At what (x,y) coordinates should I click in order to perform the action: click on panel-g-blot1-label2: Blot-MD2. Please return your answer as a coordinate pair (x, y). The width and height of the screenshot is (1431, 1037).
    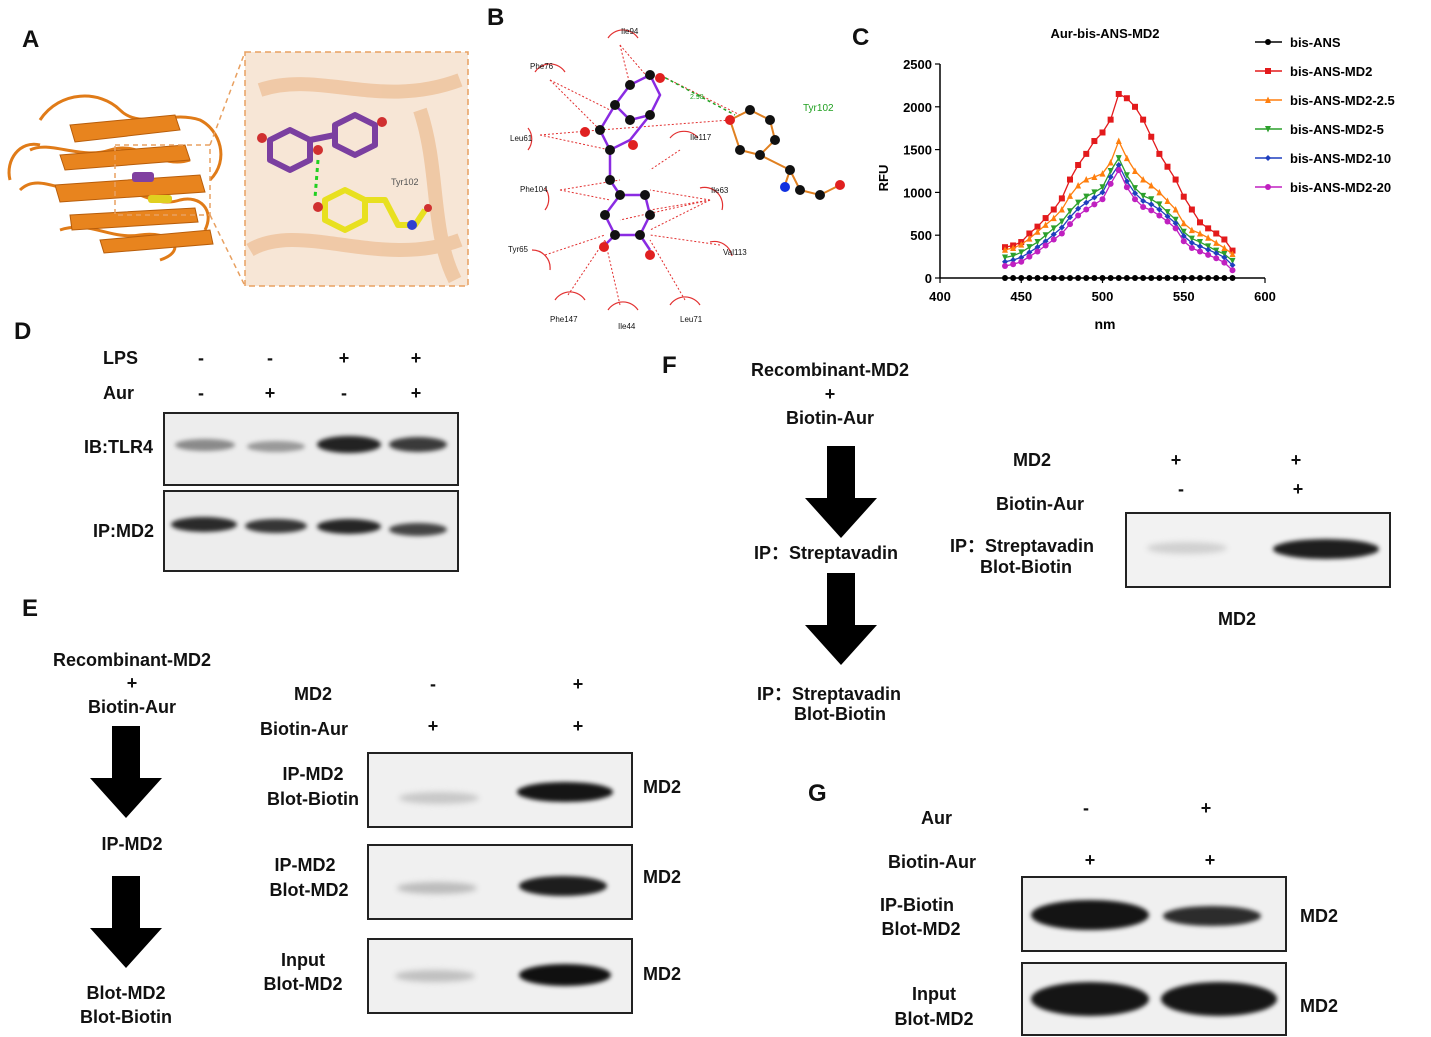
    Looking at the image, I should click on (921, 929).